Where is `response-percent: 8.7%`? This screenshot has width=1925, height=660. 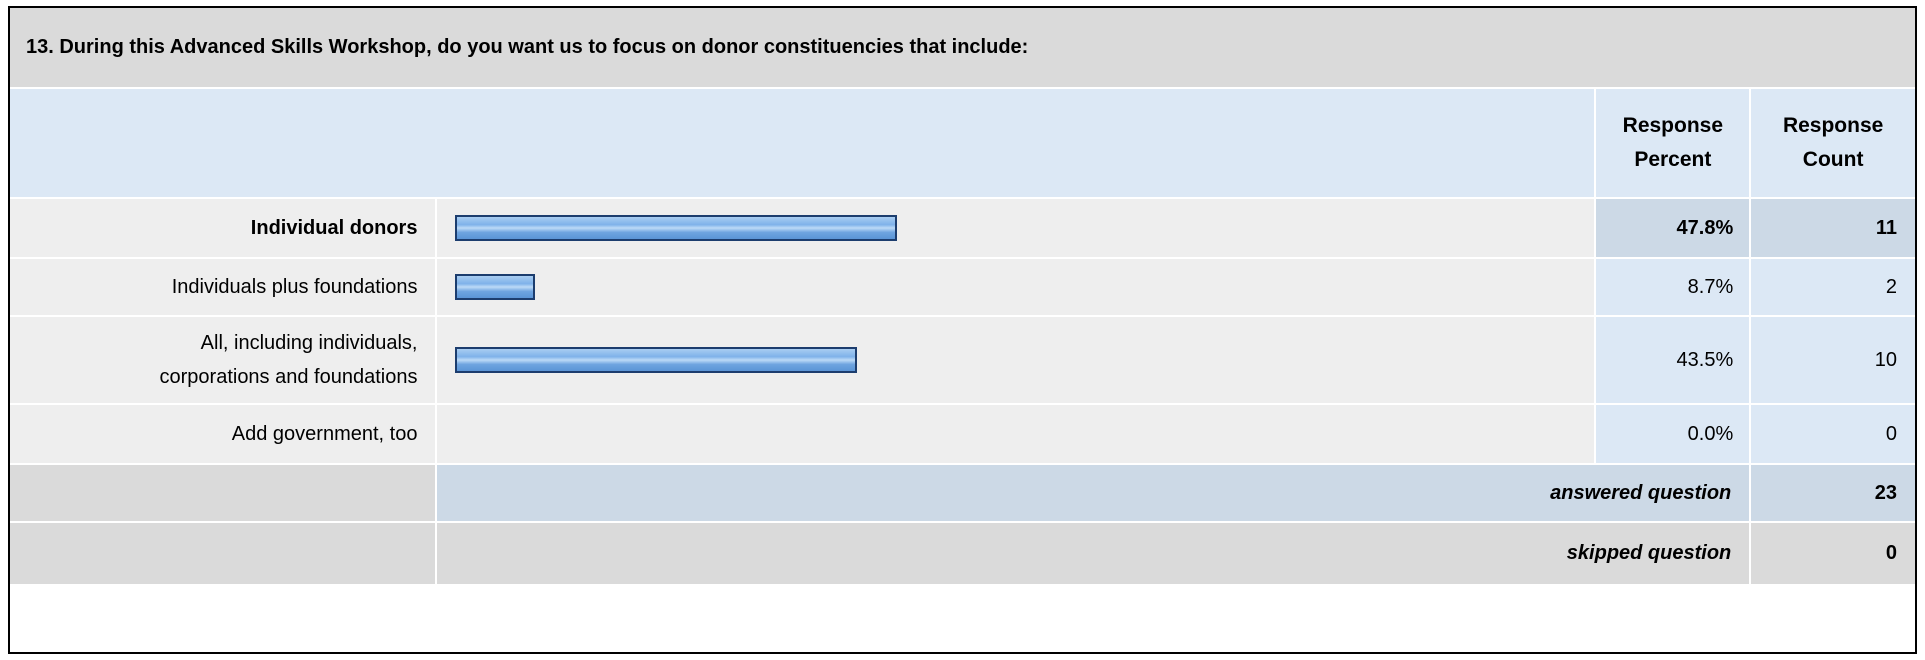
response-percent: 8.7% is located at coordinates (1672, 286).